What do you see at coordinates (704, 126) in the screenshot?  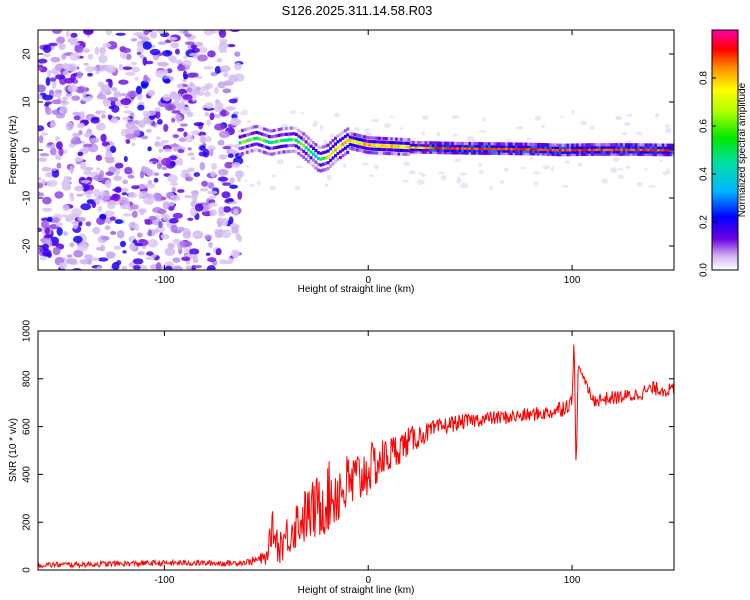 I see `colorbar-tick-label: 0.6` at bounding box center [704, 126].